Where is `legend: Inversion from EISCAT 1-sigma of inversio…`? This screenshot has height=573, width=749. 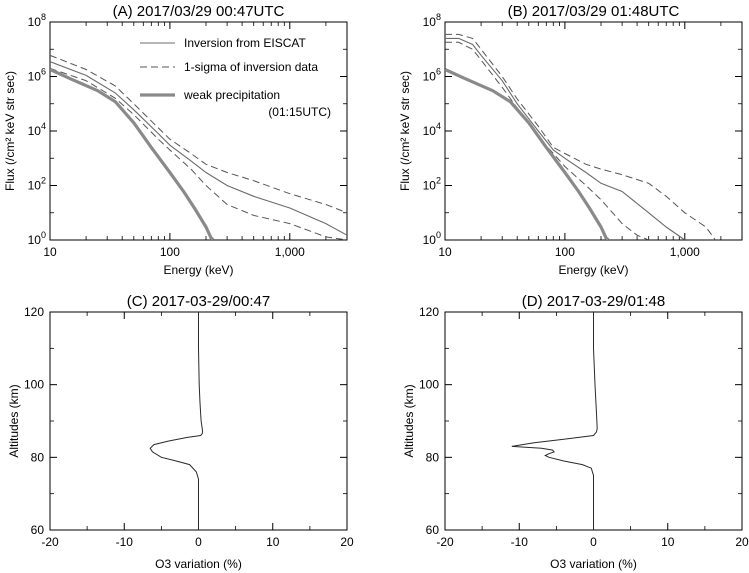
legend: Inversion from EISCAT 1-sigma of inversio… is located at coordinates (235, 77).